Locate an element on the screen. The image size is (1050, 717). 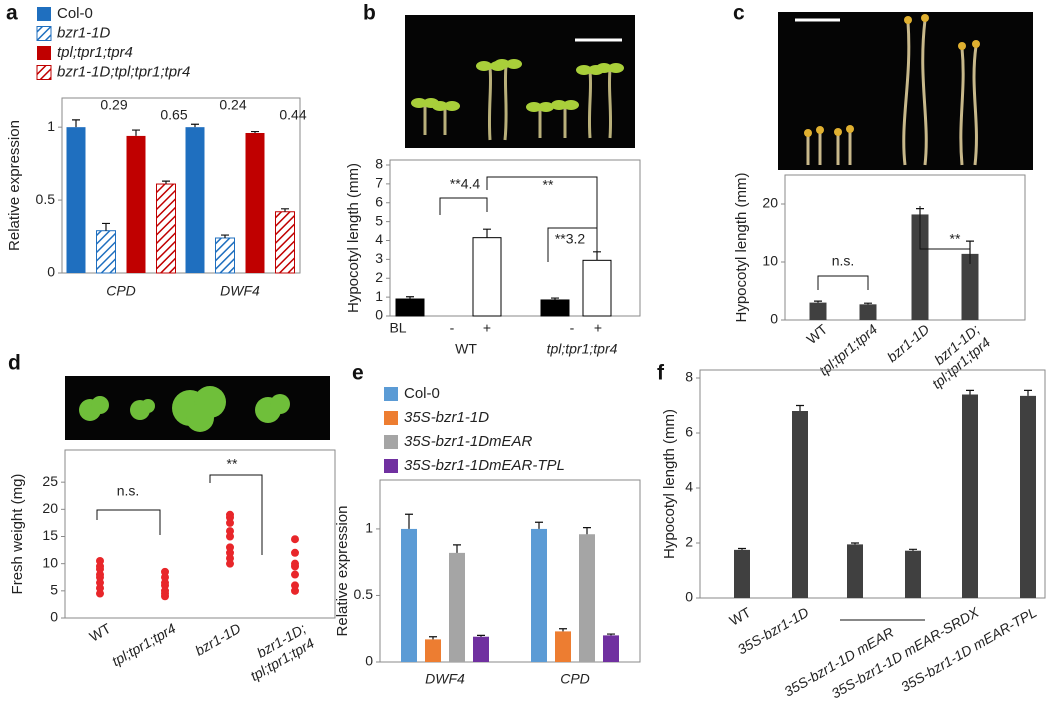
legend-label: bzr1-1D;tpl;tpr1;tpr4 is located at coordinates (123, 71).